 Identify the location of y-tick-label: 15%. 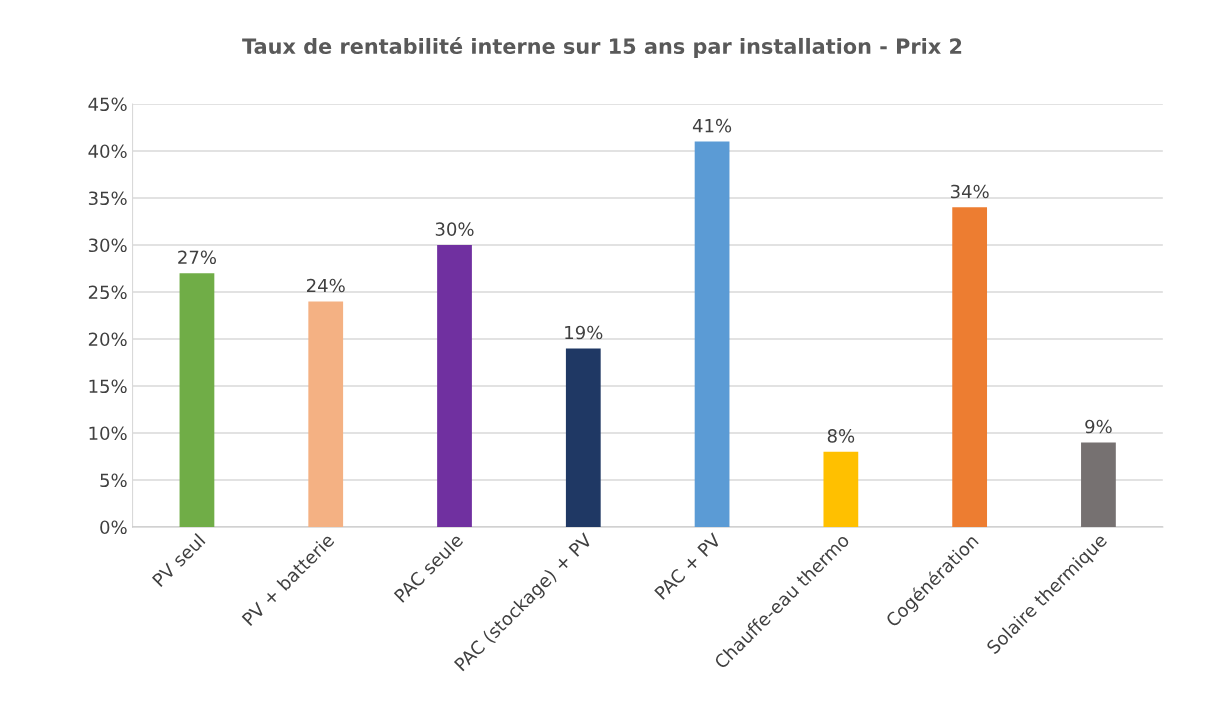
(108, 386).